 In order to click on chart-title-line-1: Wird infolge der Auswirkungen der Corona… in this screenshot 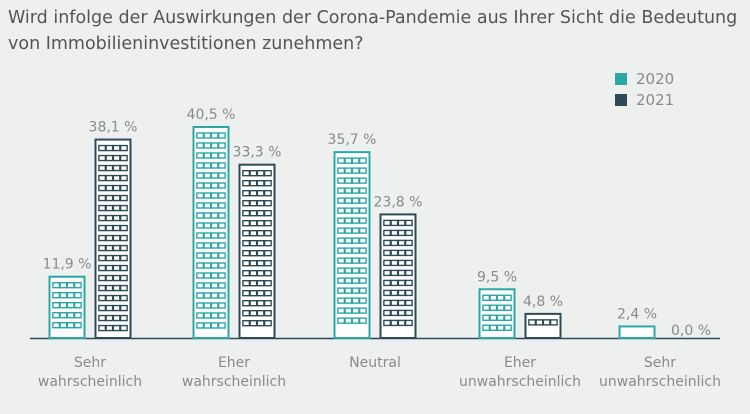, I will do `click(372, 18)`.